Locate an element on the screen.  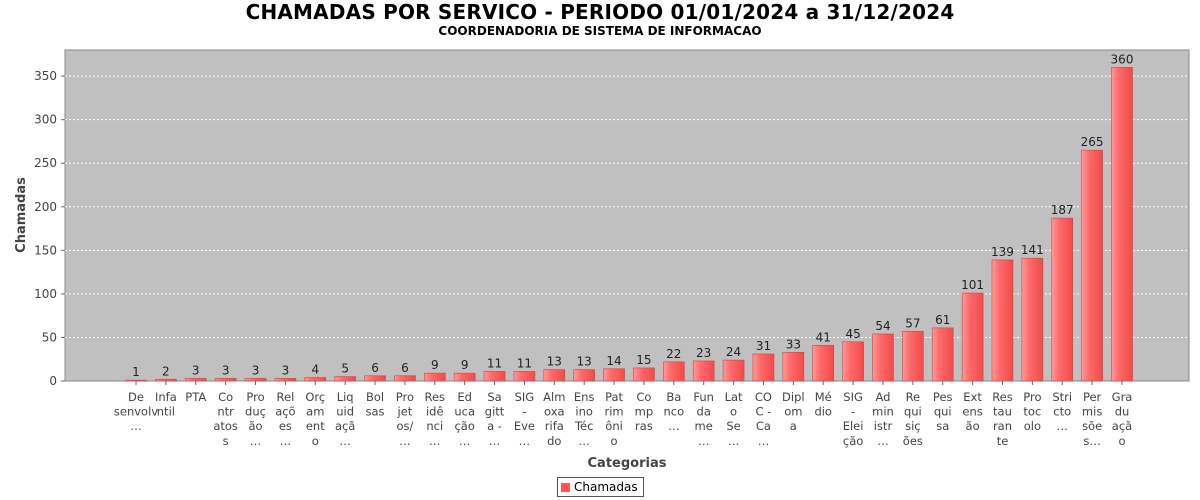
legend: Chamadas is located at coordinates (600, 487).